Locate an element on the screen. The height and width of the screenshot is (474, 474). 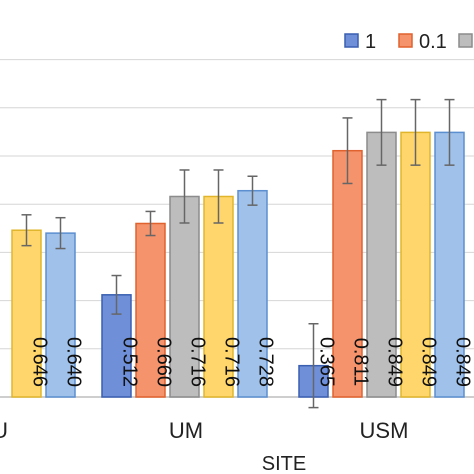
data-label: 0.728 is located at coordinates (266, 362).